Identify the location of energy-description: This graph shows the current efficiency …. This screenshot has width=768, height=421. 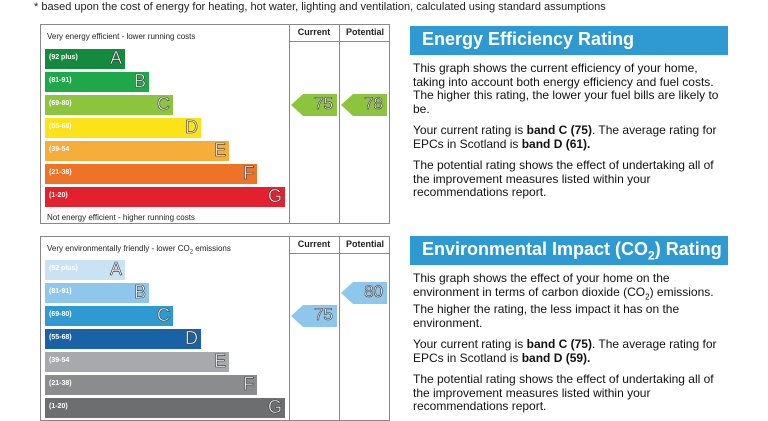
(566, 88).